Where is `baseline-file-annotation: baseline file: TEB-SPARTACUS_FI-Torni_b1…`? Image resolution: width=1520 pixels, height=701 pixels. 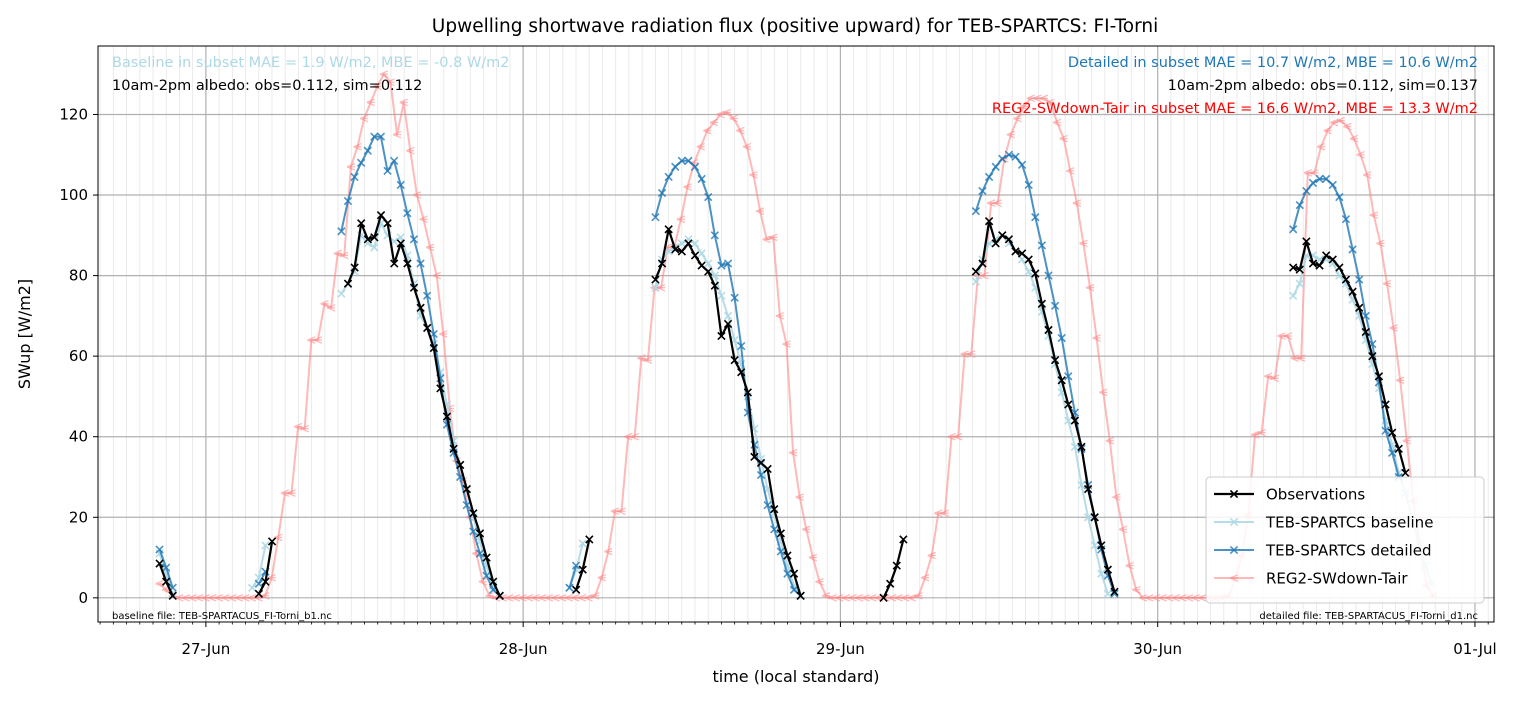
baseline-file-annotation: baseline file: TEB-SPARTACUS_FI-Torni_b1… is located at coordinates (222, 616).